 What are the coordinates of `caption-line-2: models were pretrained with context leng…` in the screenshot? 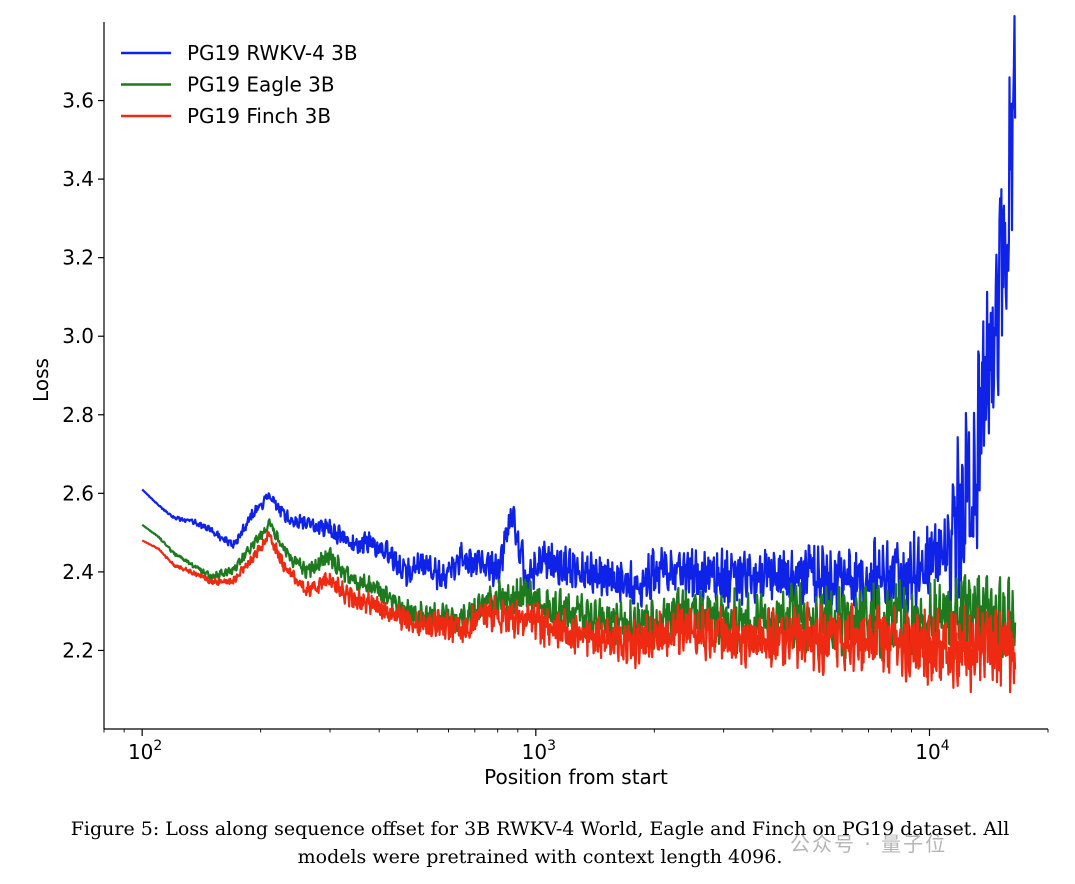 It's located at (540, 857).